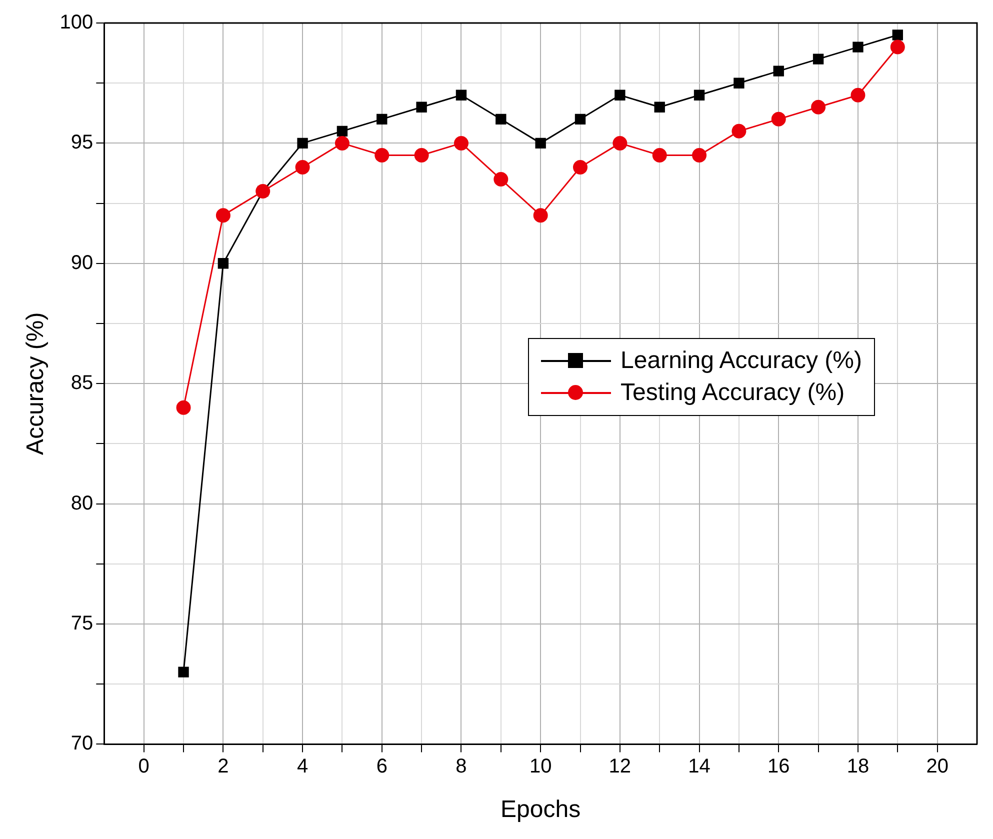 This screenshot has height=839, width=993. I want to click on x-tick-label: 8, so click(461, 767).